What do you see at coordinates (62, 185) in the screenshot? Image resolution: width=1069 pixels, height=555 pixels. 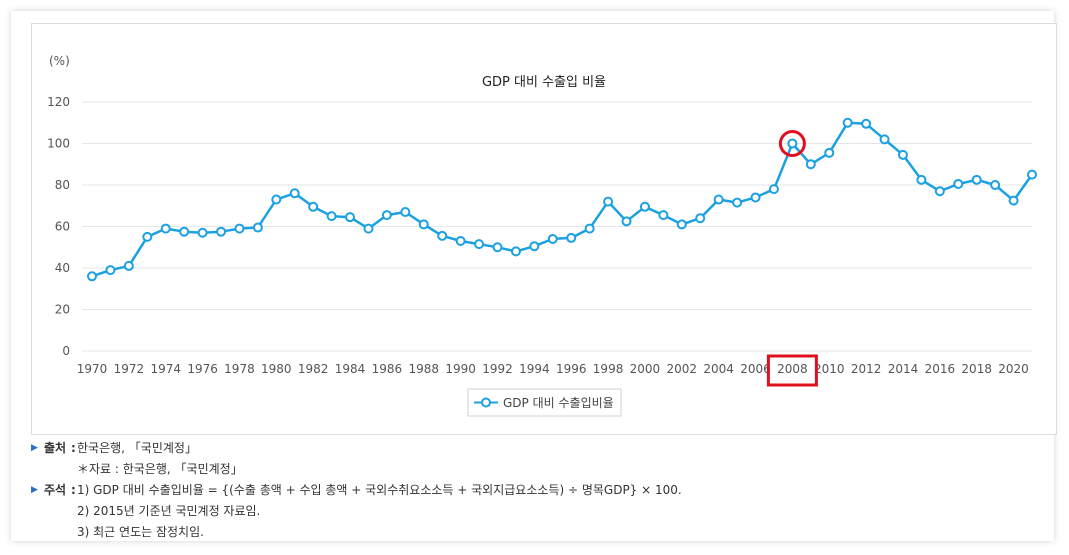 I see `y-tick-label: 80` at bounding box center [62, 185].